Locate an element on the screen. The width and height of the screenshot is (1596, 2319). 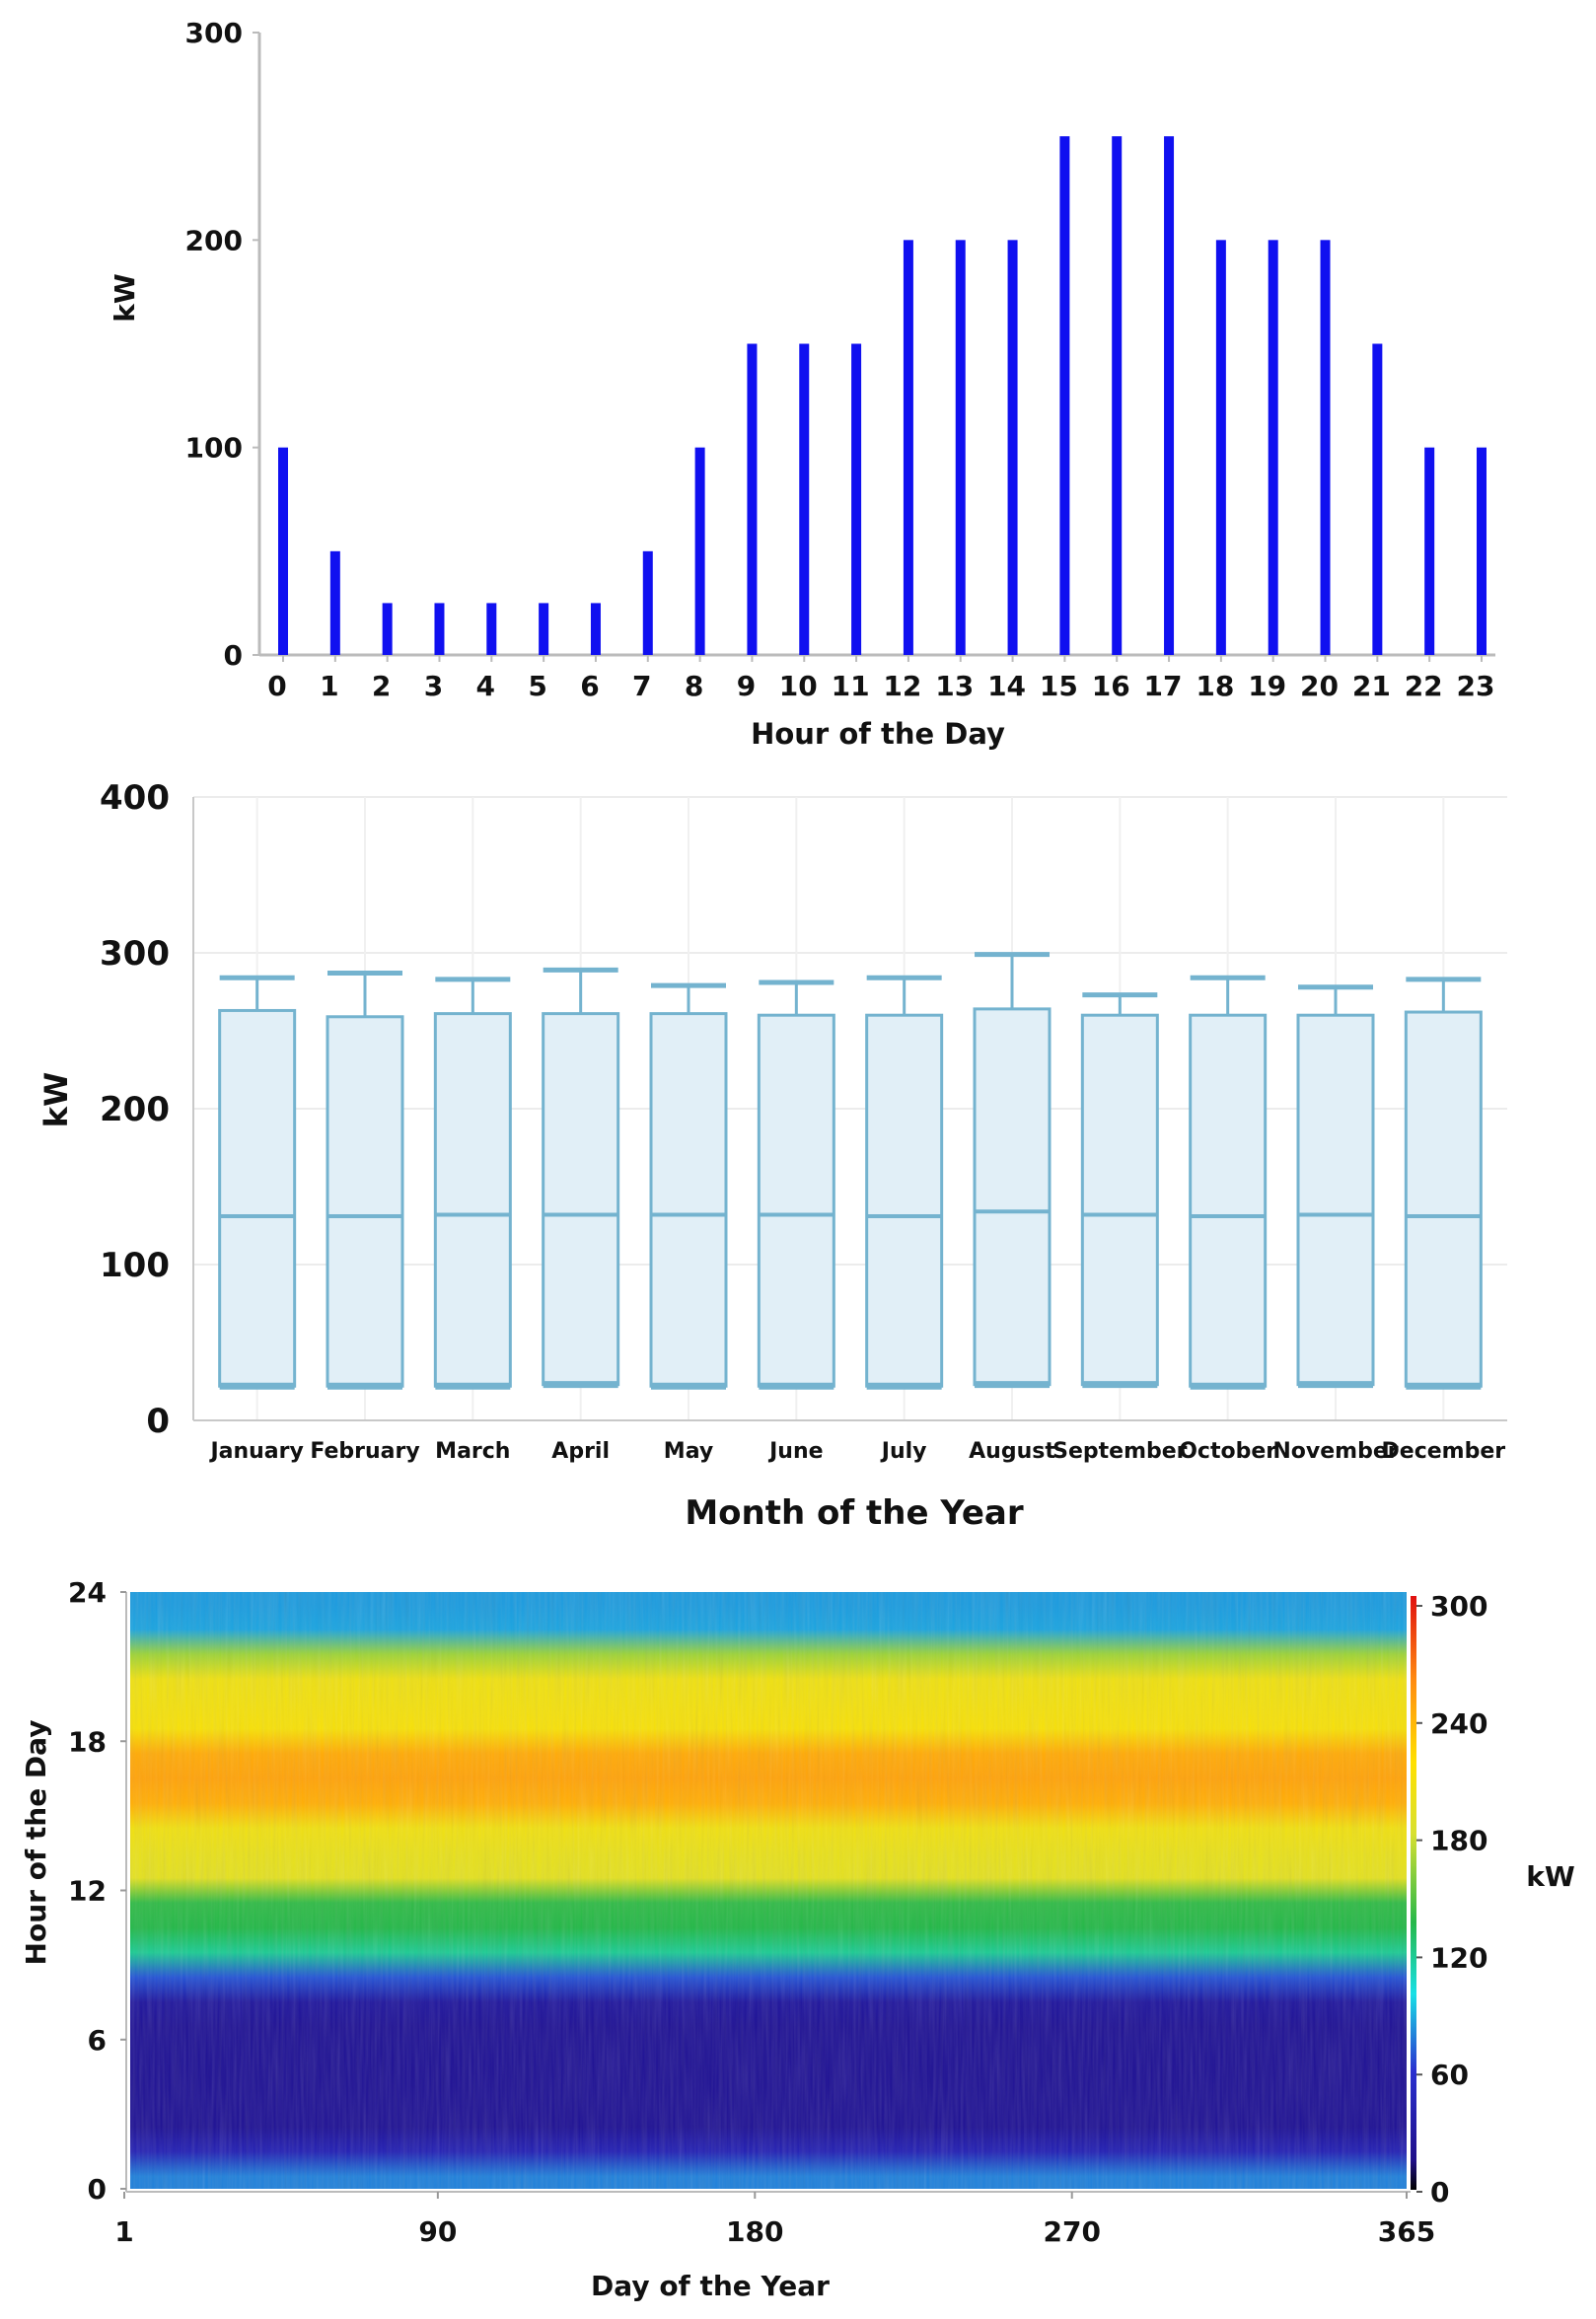
x-tick-label: 6 is located at coordinates (589, 686).